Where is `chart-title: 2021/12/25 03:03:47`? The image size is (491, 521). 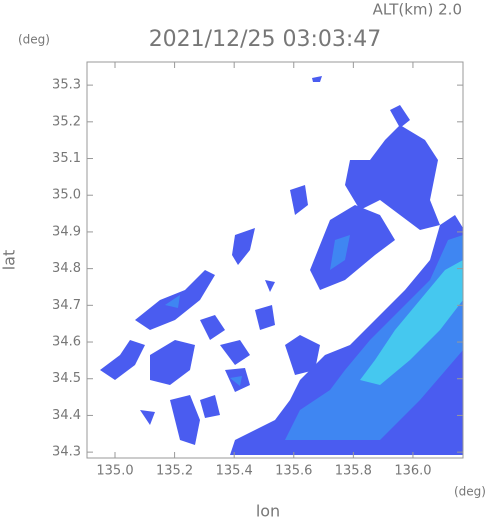
chart-title: 2021/12/25 03:03:47 is located at coordinates (265, 39).